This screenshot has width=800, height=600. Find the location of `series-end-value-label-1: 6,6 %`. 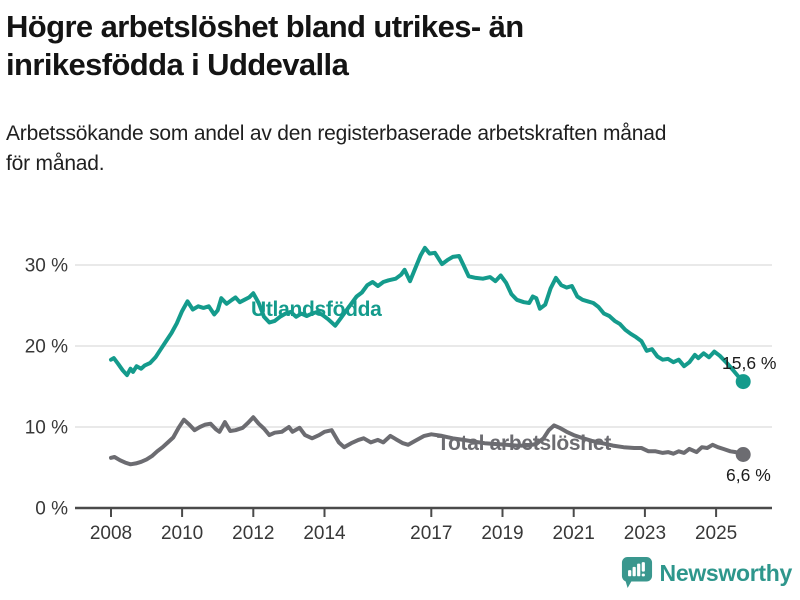

series-end-value-label-1: 6,6 % is located at coordinates (748, 475).